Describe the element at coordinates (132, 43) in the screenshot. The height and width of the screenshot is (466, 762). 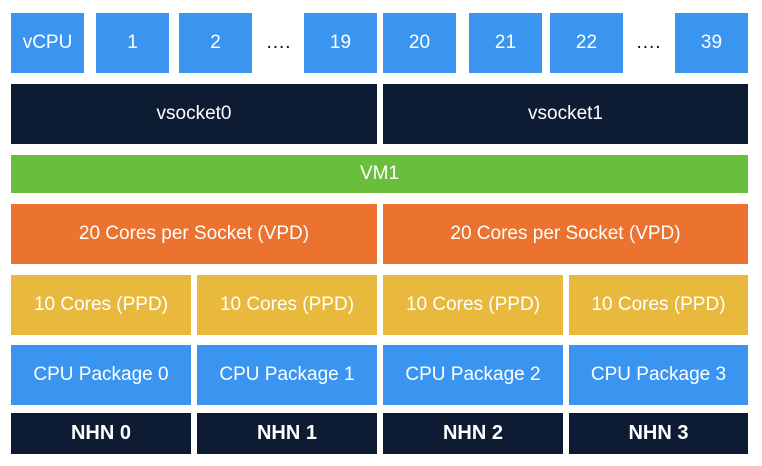
I see `vcpu-cell-1: 1` at that location.